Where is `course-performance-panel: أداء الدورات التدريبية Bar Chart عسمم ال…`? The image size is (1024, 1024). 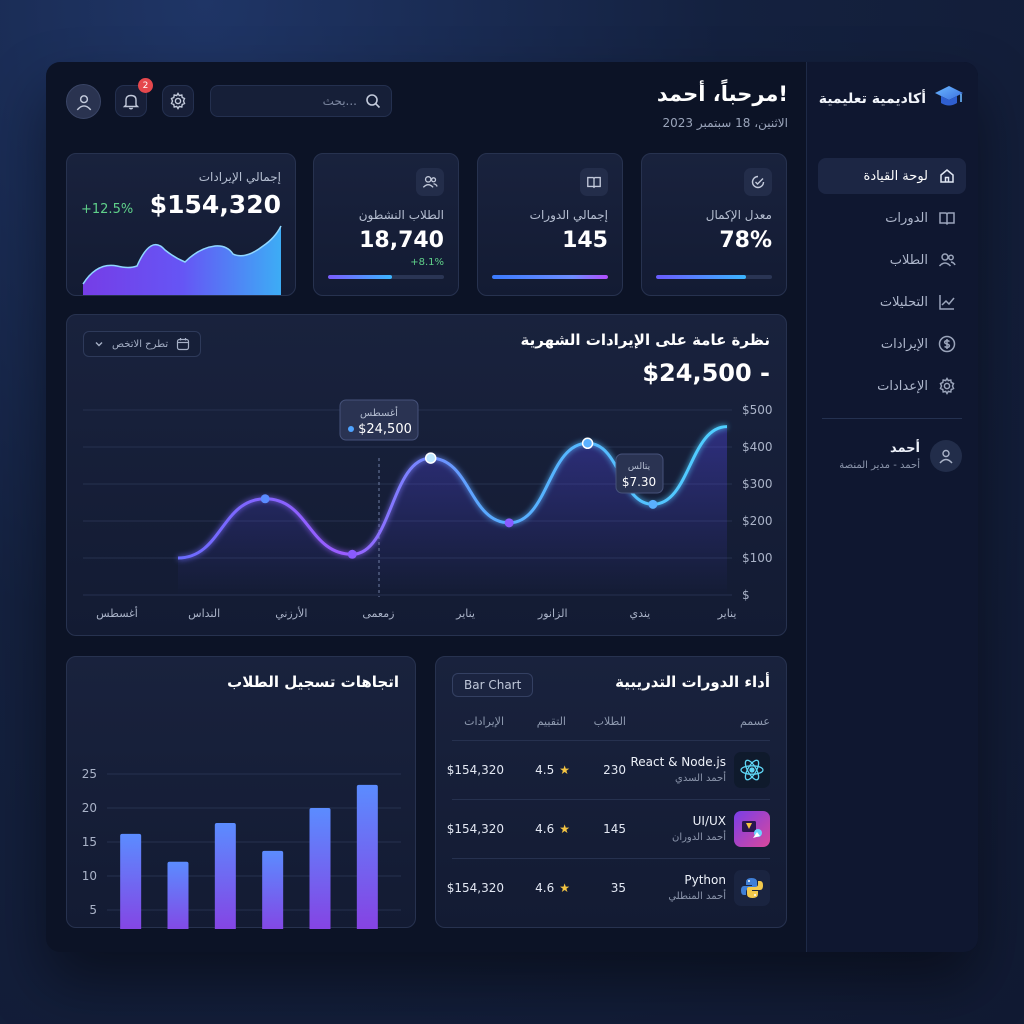
course-performance-panel: أداء الدورات التدريبية Bar Chart عسمم ال… is located at coordinates (611, 792).